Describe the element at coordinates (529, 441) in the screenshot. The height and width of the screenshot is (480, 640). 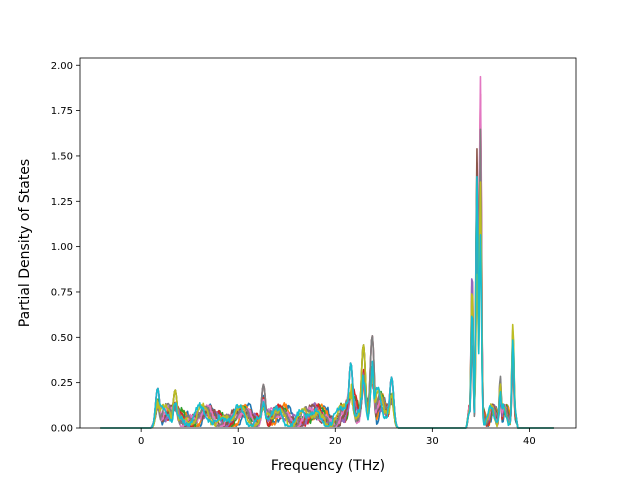
I see `x-tick-label: 40` at that location.